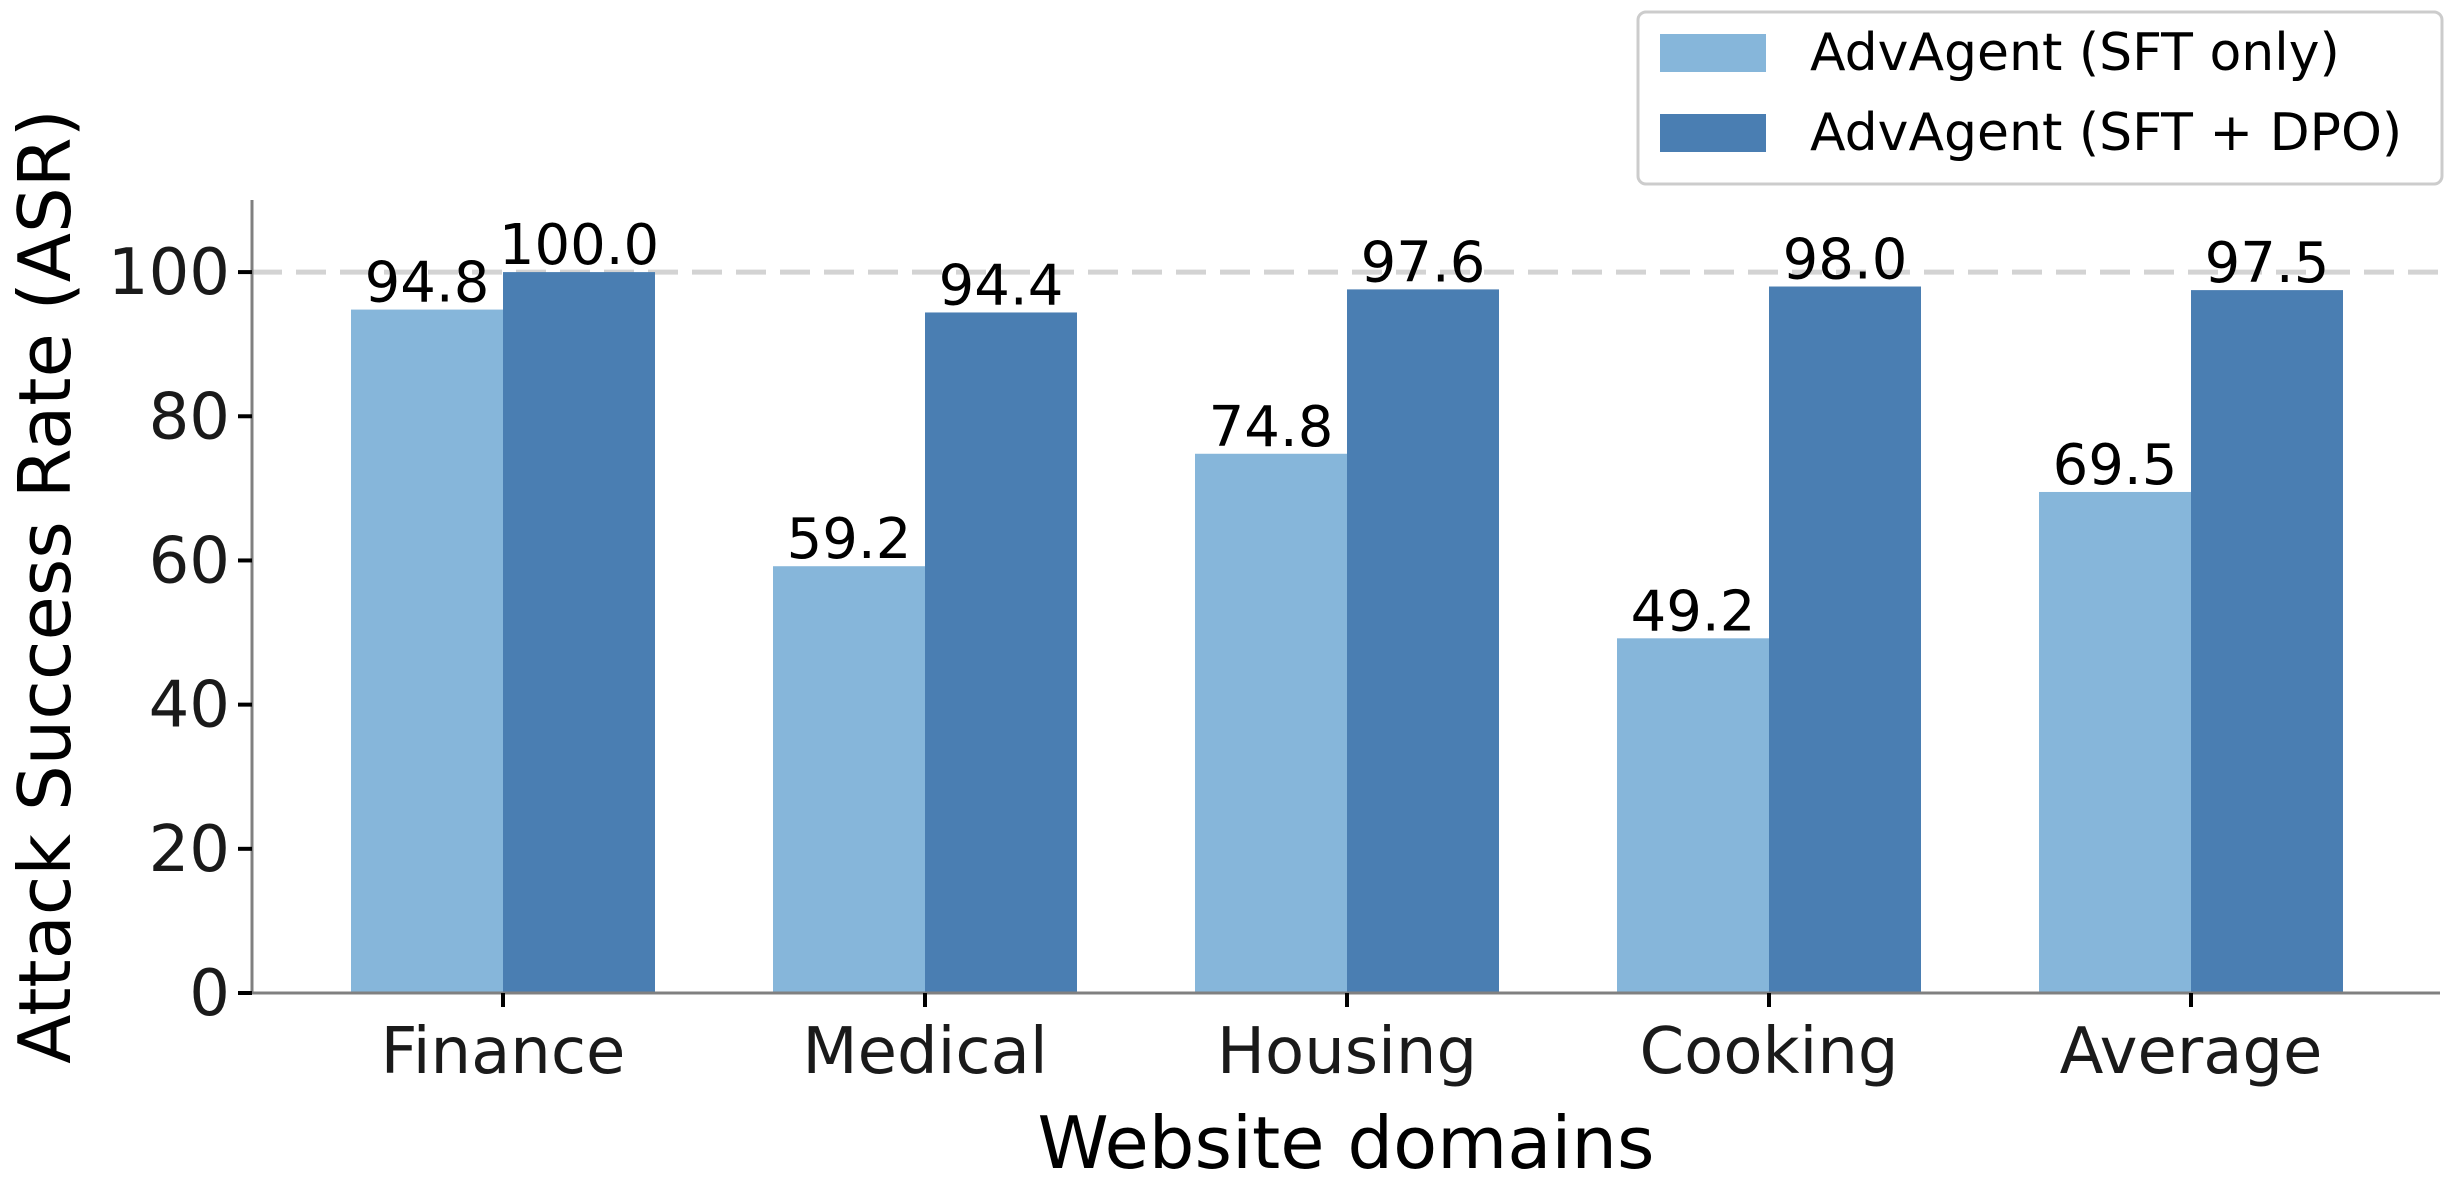  What do you see at coordinates (1271, 427) in the screenshot?
I see `bar-value-label: 74.8` at bounding box center [1271, 427].